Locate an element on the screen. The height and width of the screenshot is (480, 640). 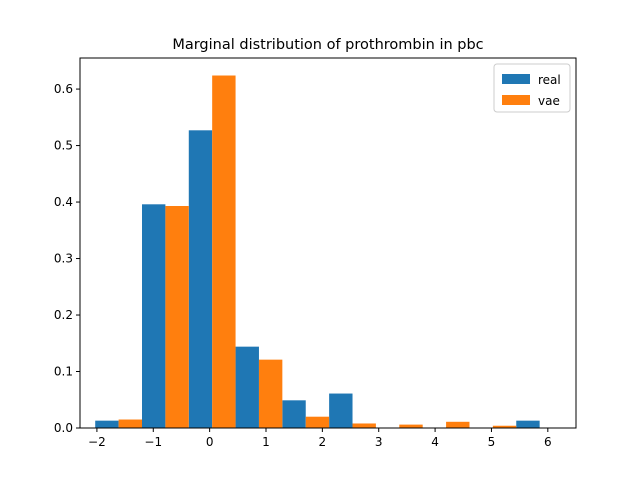
y-tick-label: 0.2 is located at coordinates (63, 315).